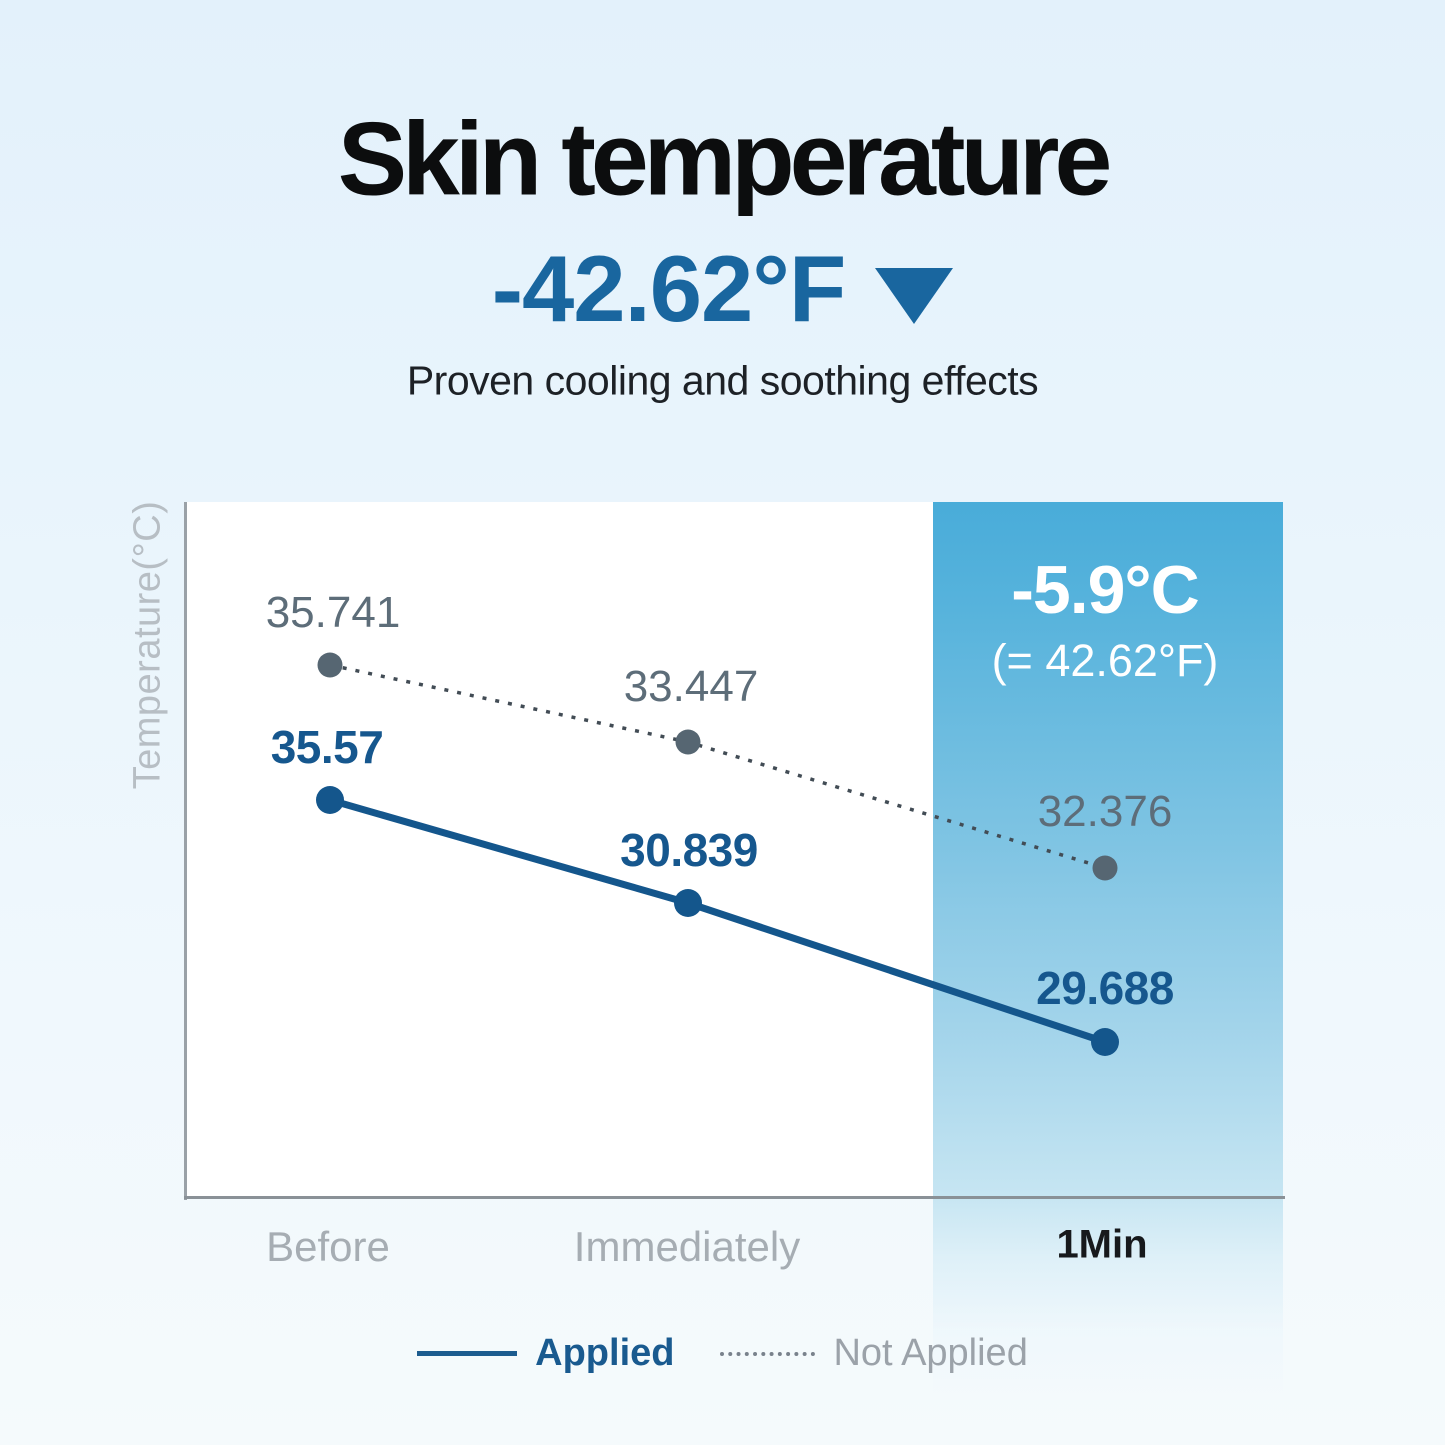  Describe the element at coordinates (605, 1353) in the screenshot. I see `legend-label-applied: Applied` at that location.